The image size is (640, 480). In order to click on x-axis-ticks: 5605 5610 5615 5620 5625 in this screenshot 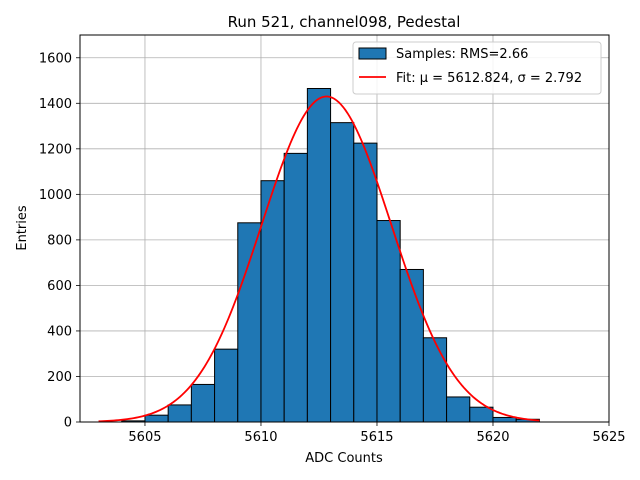, I will do `click(377, 433)`.